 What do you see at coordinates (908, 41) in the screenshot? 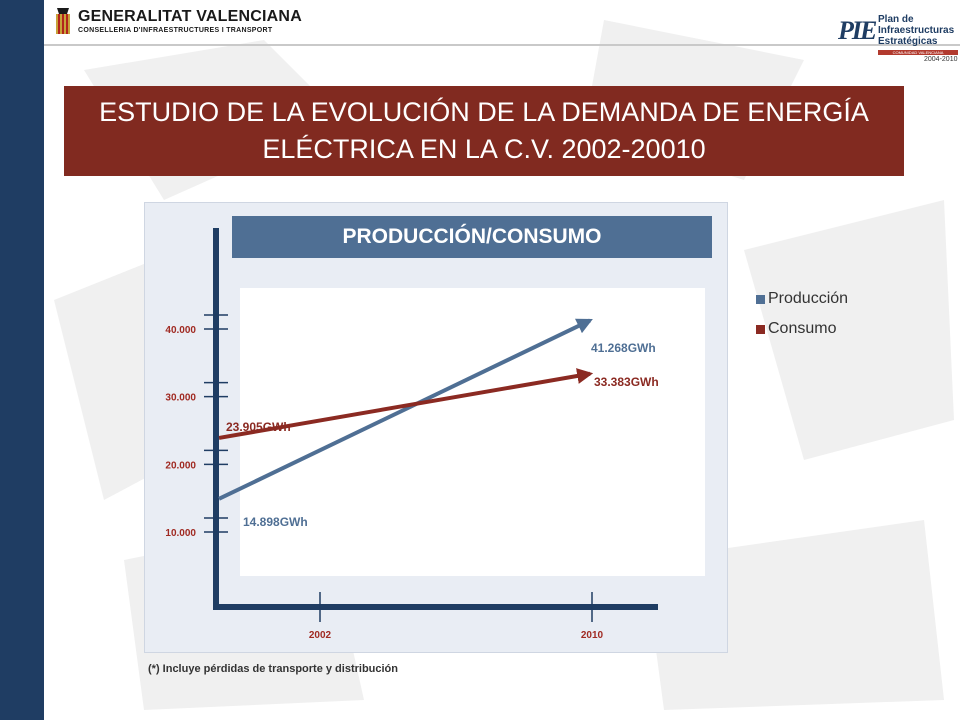
I see `pie-line3: Estratégicas` at bounding box center [908, 41].